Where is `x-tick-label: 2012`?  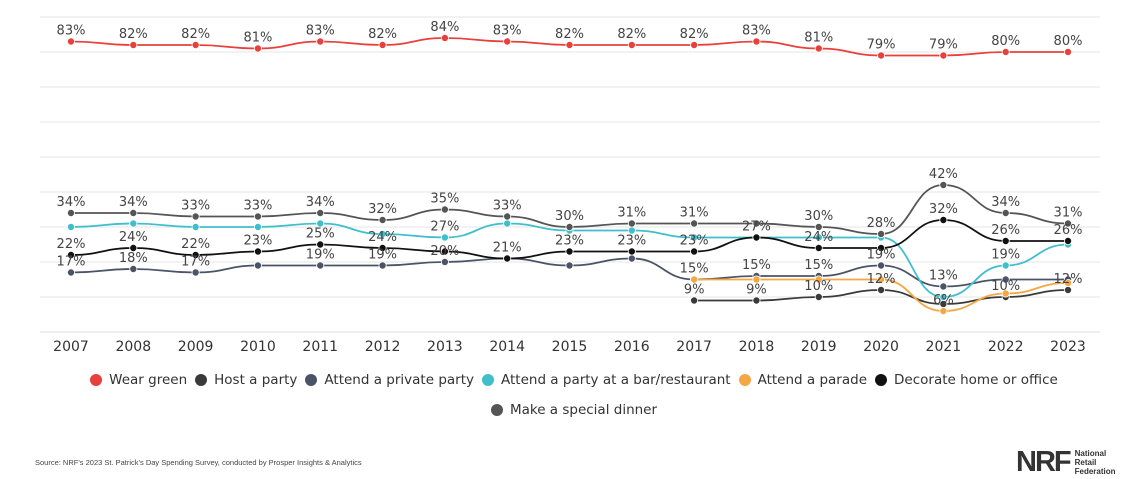
x-tick-label: 2012 is located at coordinates (383, 347).